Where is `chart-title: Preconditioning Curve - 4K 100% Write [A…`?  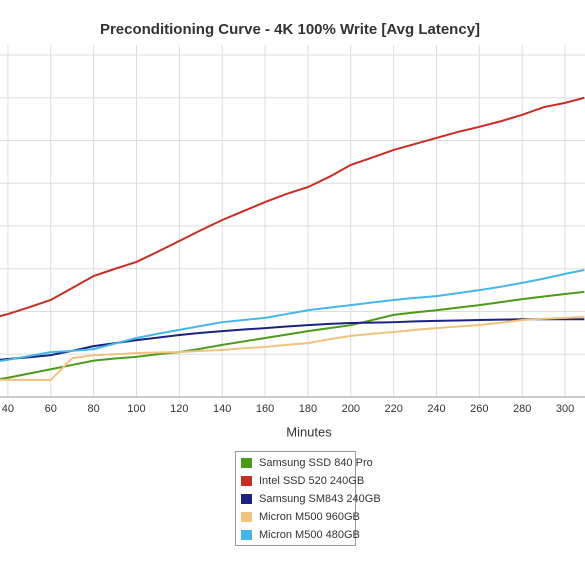 chart-title: Preconditioning Curve - 4K 100% Write [A… is located at coordinates (290, 29).